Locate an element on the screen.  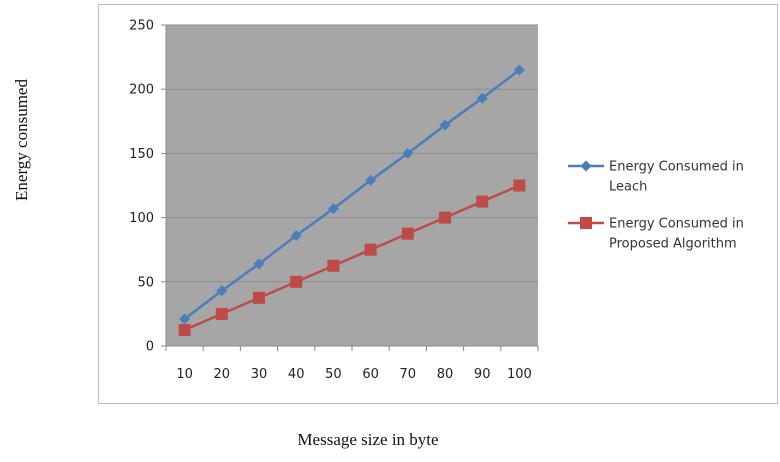
y-tick-label: 250 is located at coordinates (141, 26).